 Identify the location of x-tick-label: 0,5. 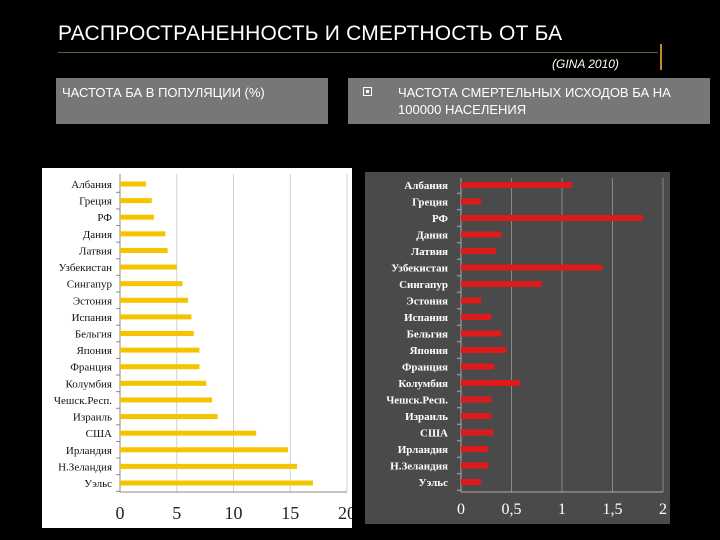
(512, 509).